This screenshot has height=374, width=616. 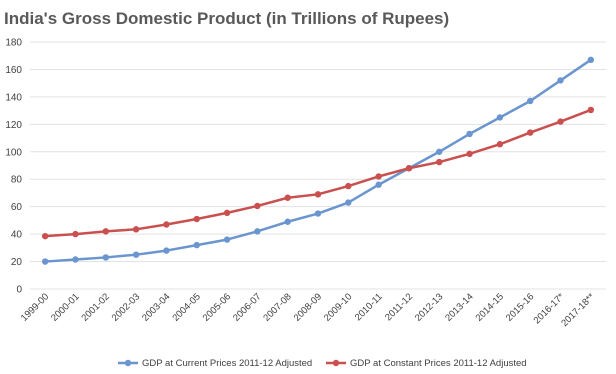 I want to click on x-tick-label: 2005-06, so click(x=217, y=307).